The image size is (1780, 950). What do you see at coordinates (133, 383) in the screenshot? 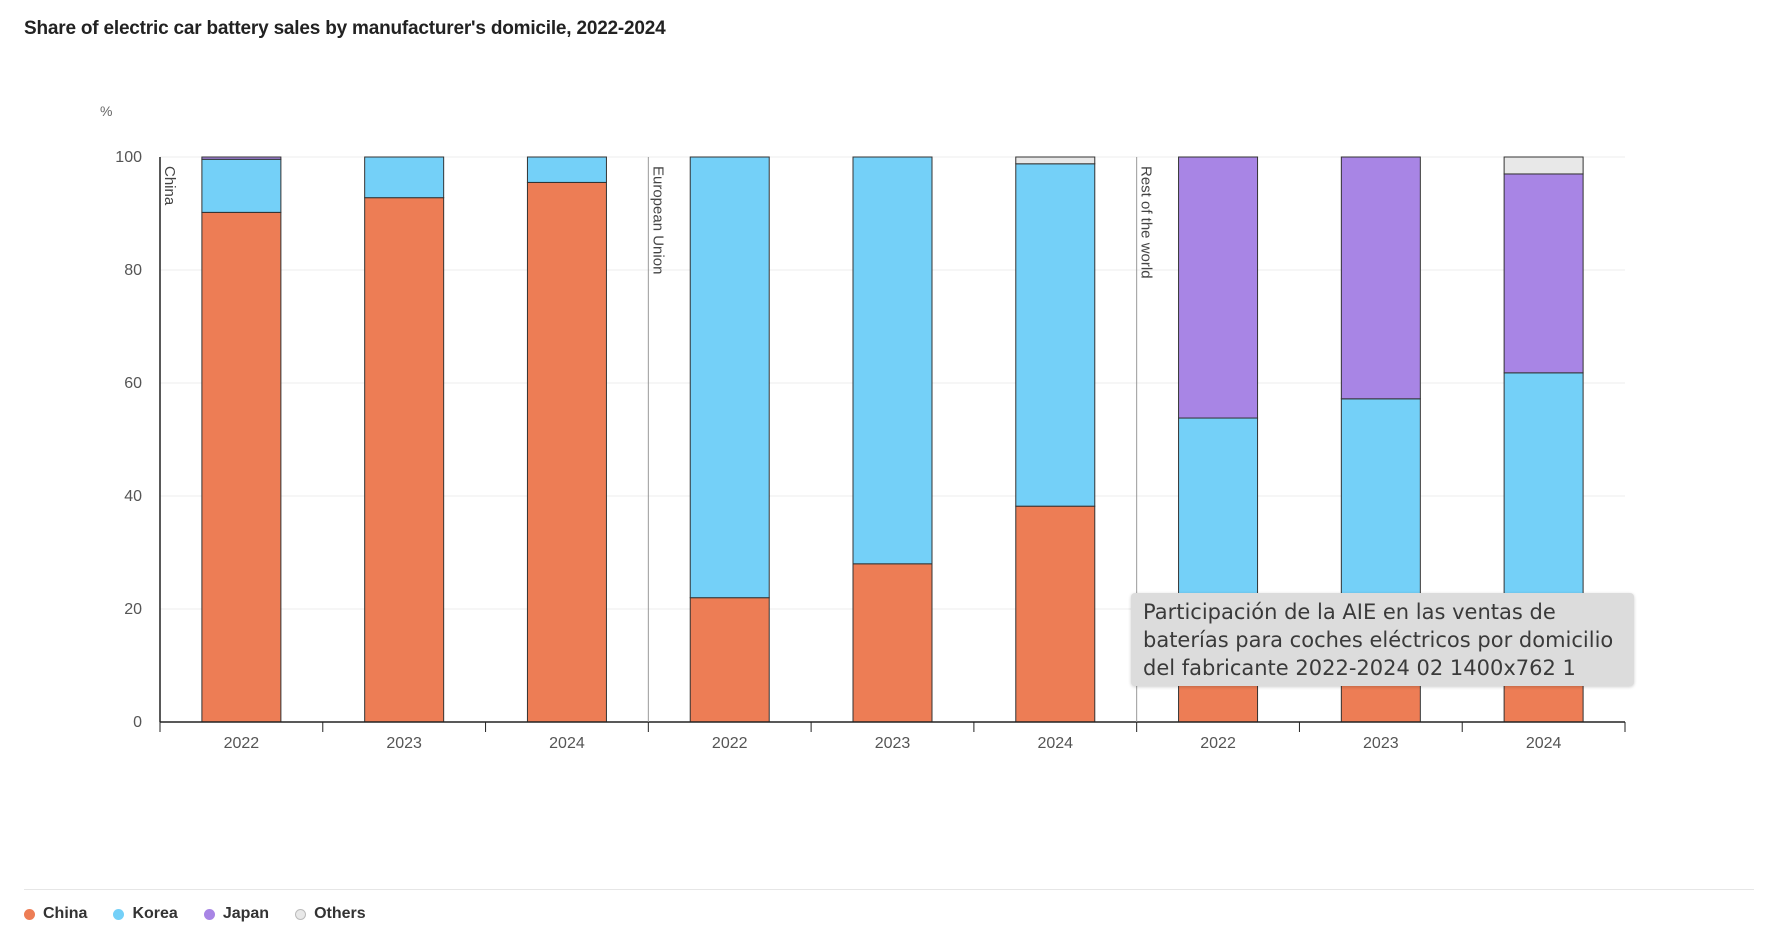
I see `y-tick-label: 60` at bounding box center [133, 383].